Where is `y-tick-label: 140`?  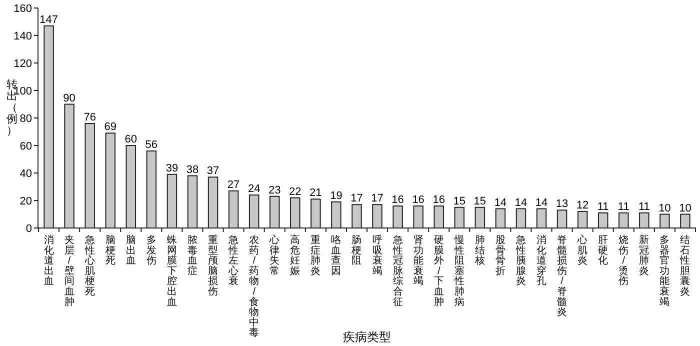
y-tick-label: 140 is located at coordinates (23, 36).